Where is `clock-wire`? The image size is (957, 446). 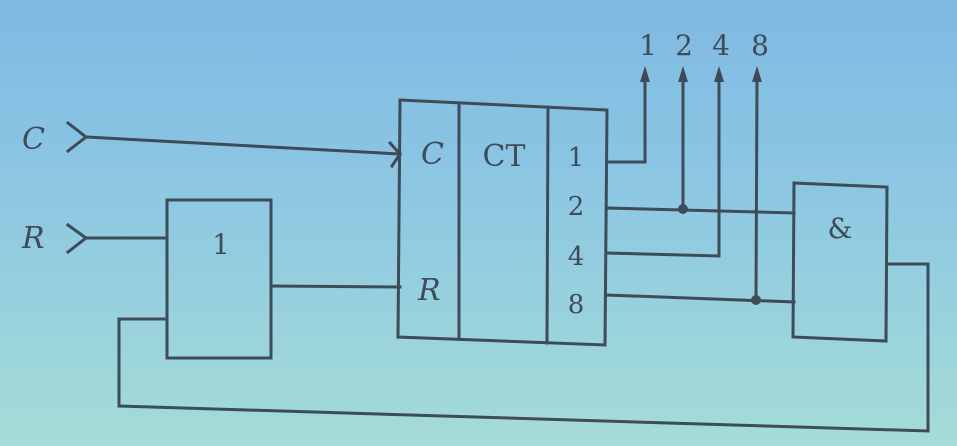
clock-wire is located at coordinates (243, 145).